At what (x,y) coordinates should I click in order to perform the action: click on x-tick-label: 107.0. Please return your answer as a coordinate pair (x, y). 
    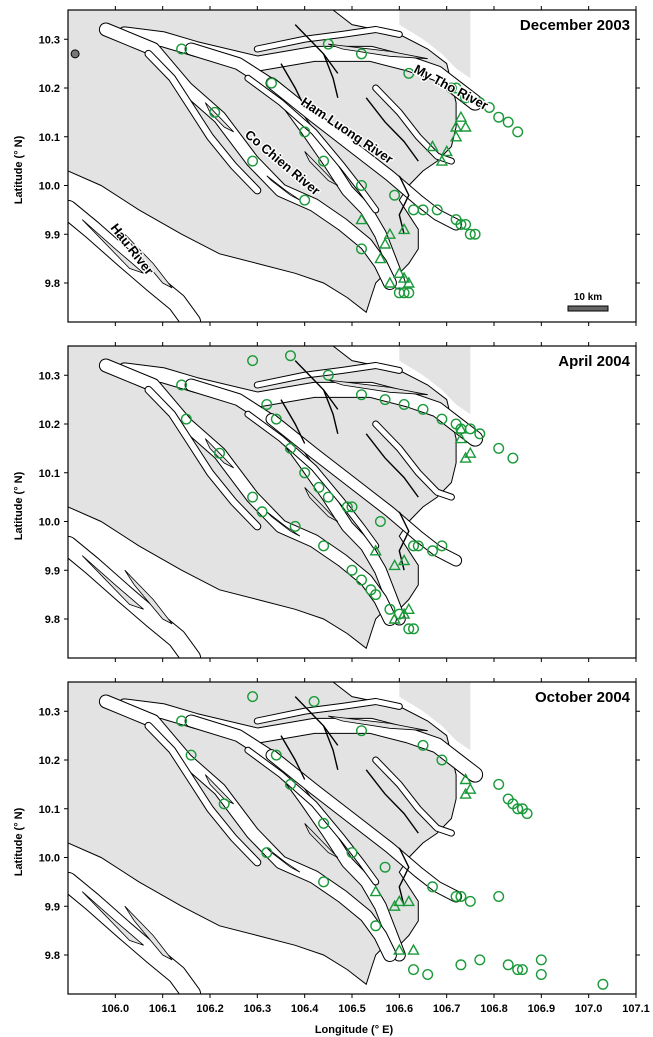
    Looking at the image, I should click on (589, 1009).